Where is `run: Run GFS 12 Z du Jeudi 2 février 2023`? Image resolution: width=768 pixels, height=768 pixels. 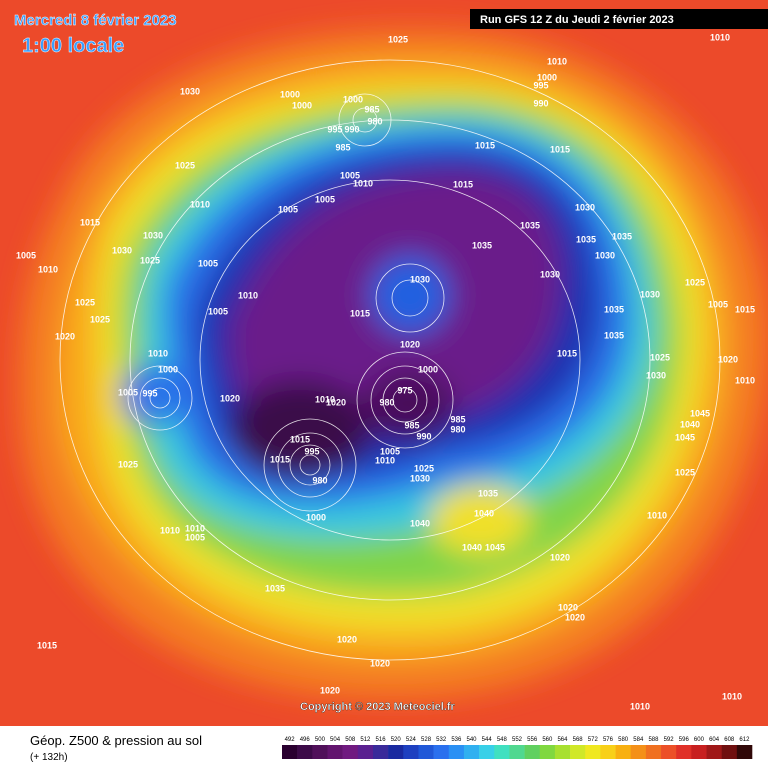
run: Run GFS 12 Z du Jeudi 2 février 2023 is located at coordinates (577, 20).